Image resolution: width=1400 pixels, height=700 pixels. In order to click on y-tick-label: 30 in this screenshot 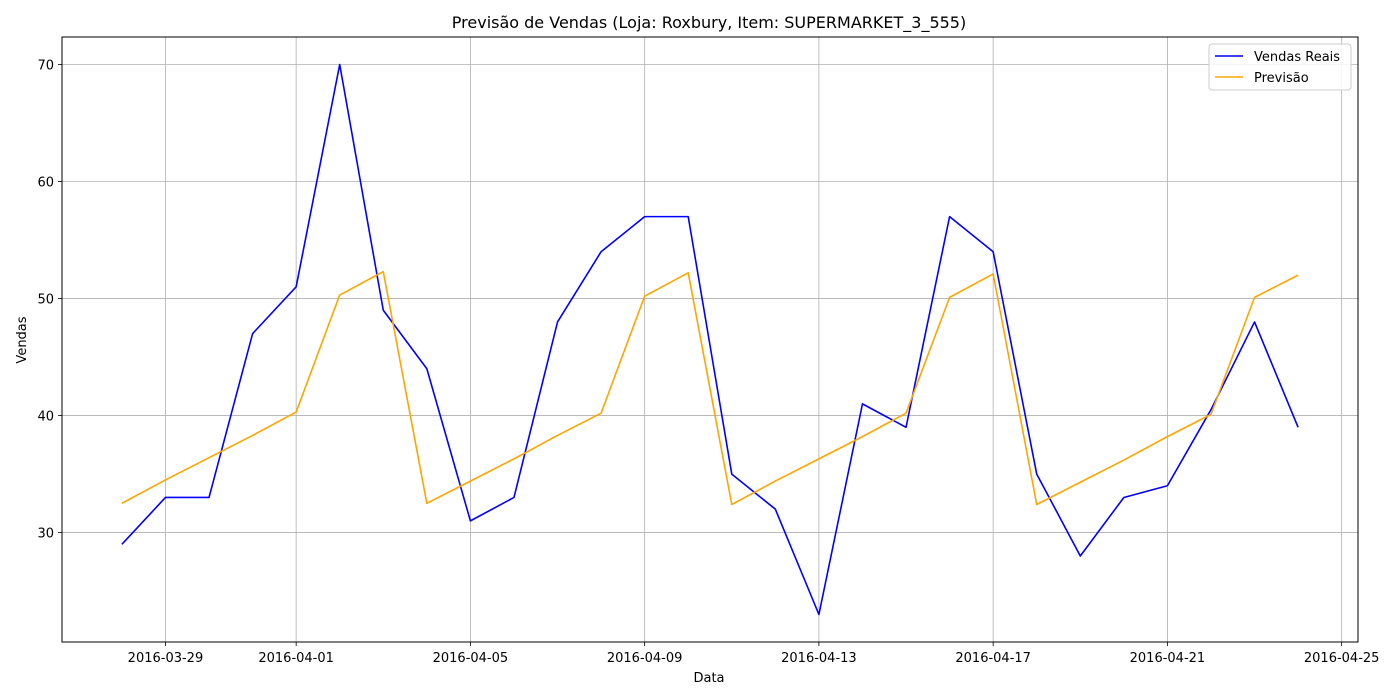, I will do `click(45, 534)`.